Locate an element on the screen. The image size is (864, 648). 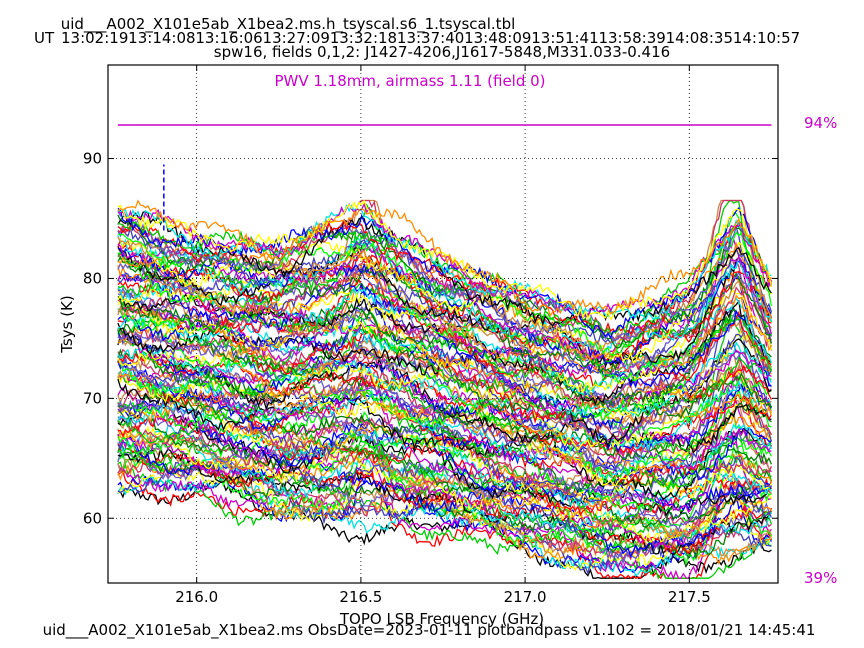
ut-time: 14:10:57 is located at coordinates (766, 38).